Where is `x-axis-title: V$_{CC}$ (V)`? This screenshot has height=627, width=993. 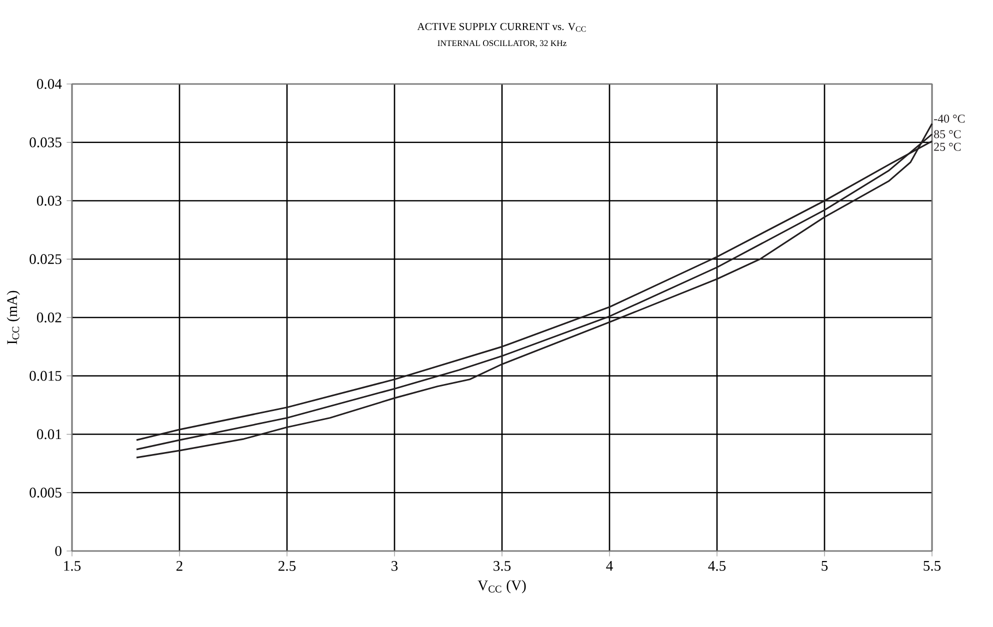 x-axis-title: V$_{CC}$ (V) is located at coordinates (502, 587).